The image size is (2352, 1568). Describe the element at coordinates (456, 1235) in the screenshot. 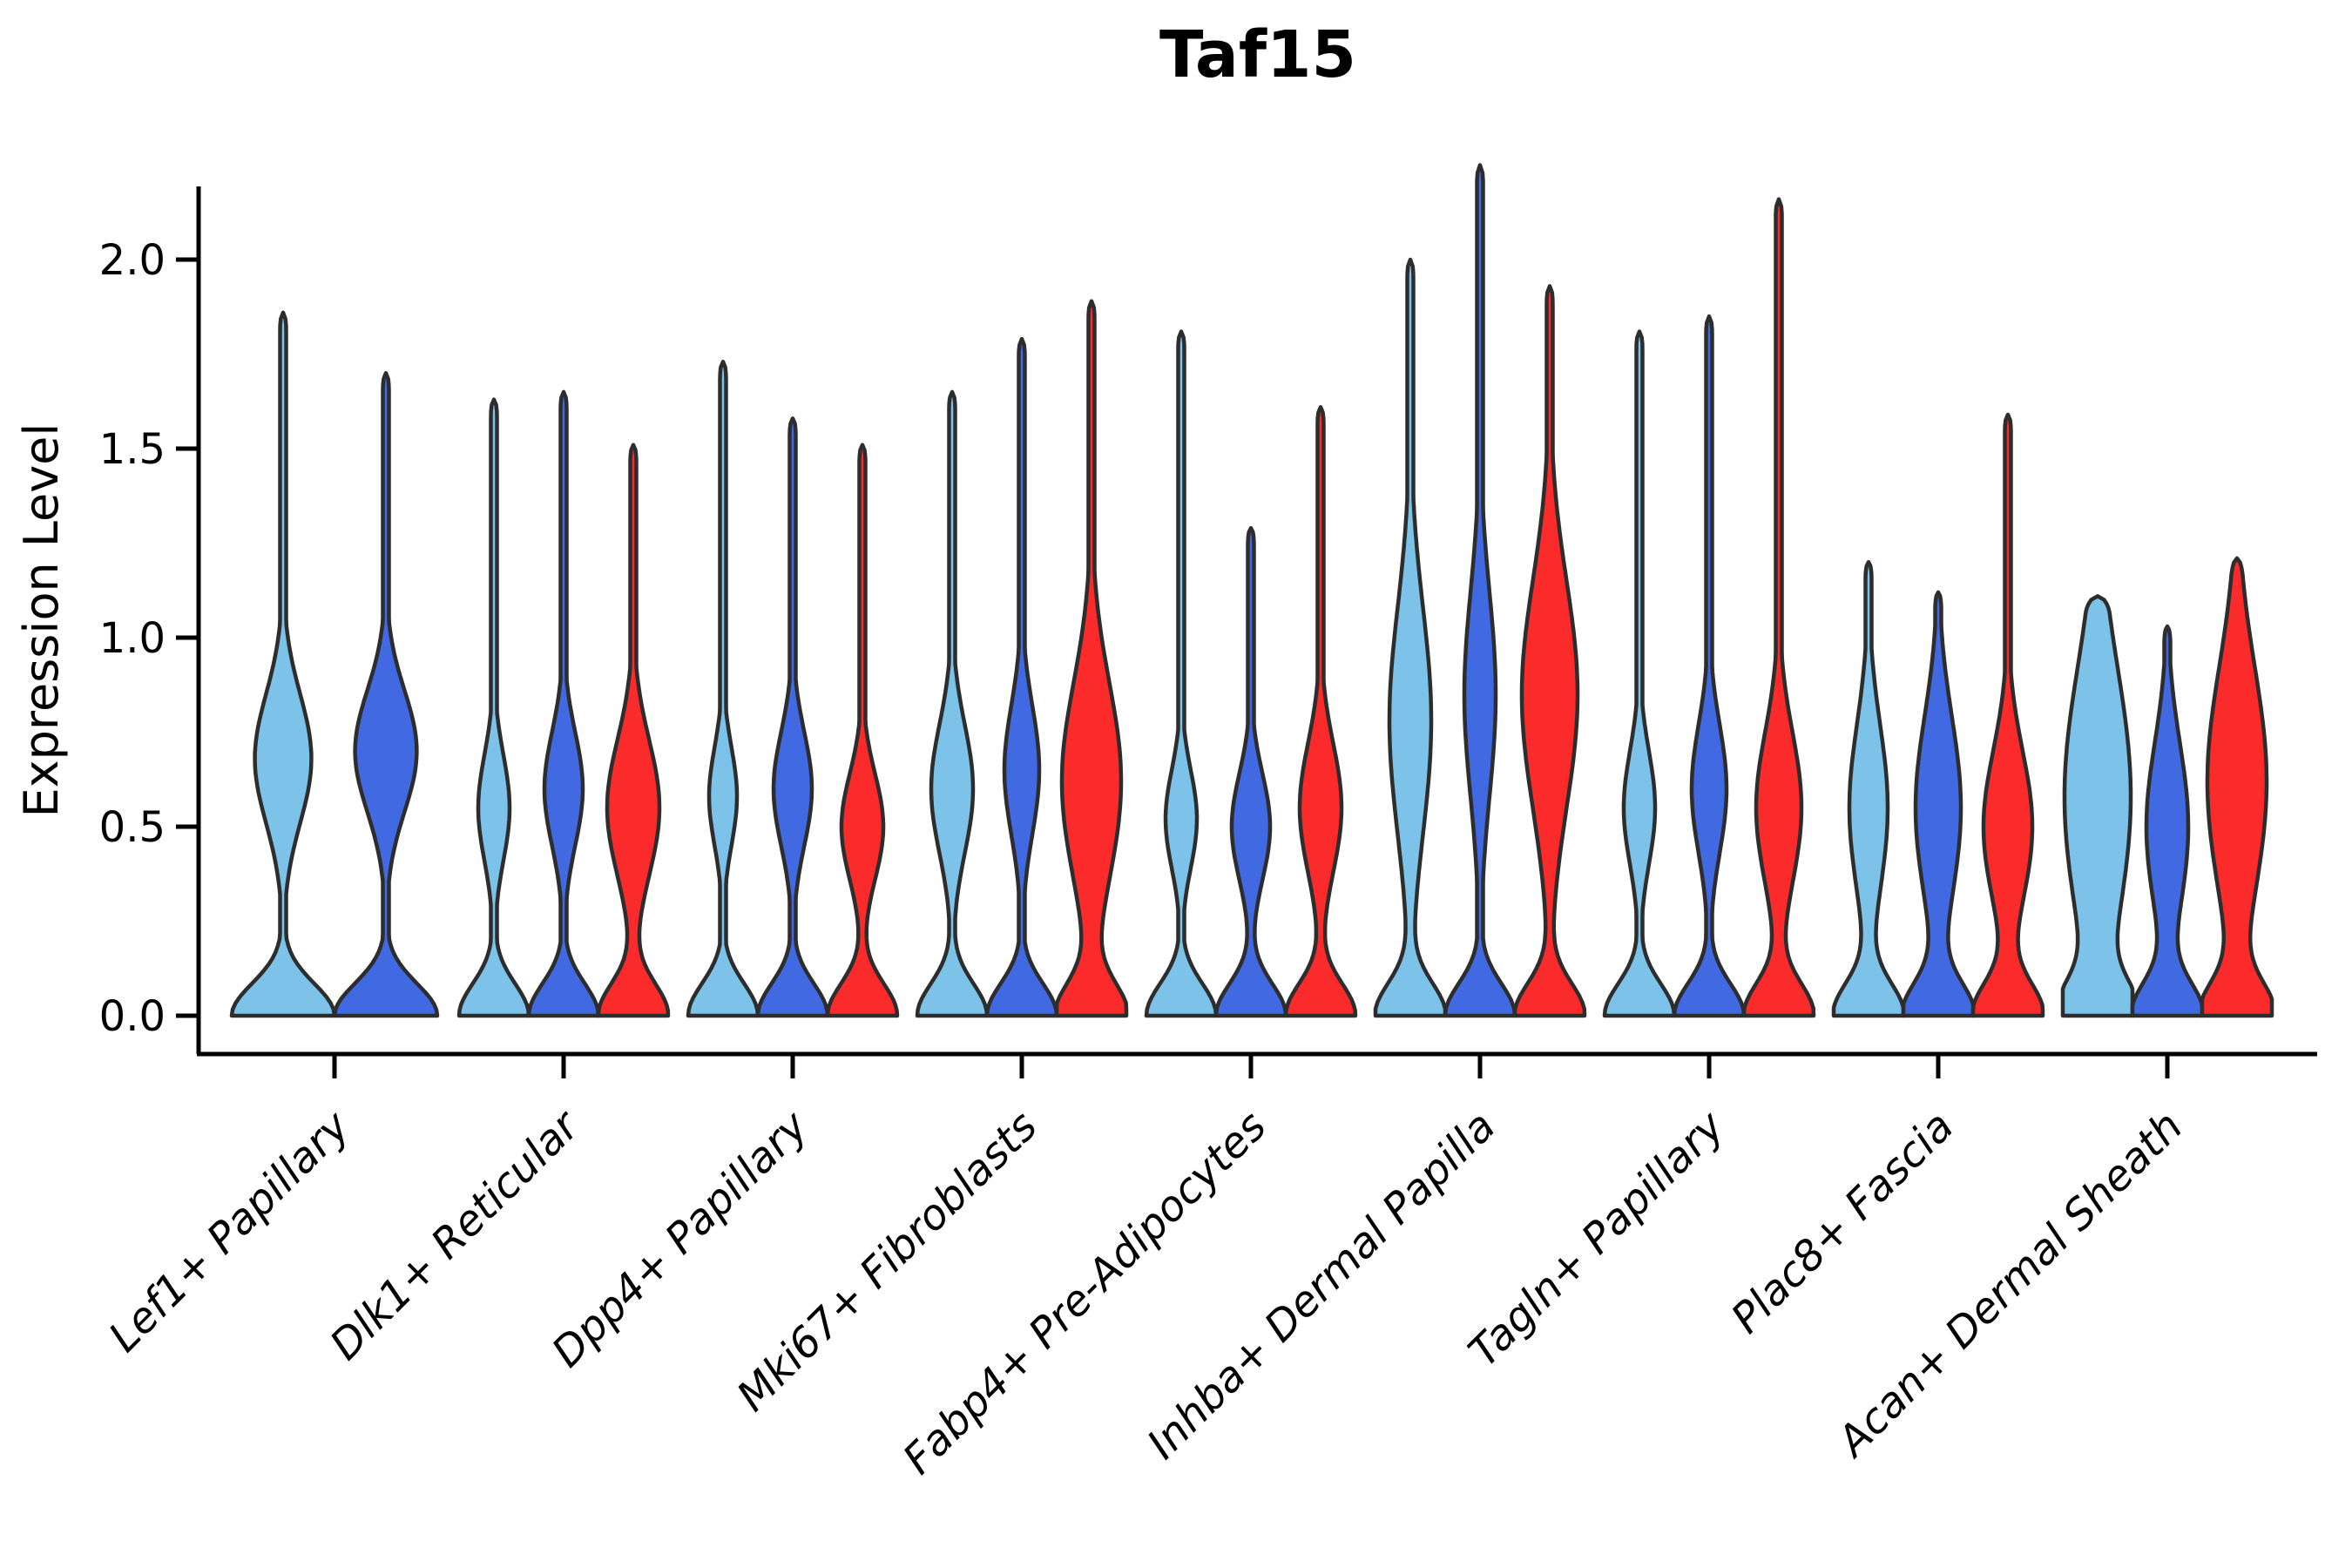

I see `x-tick-label: Dlk1+ Reticular` at that location.